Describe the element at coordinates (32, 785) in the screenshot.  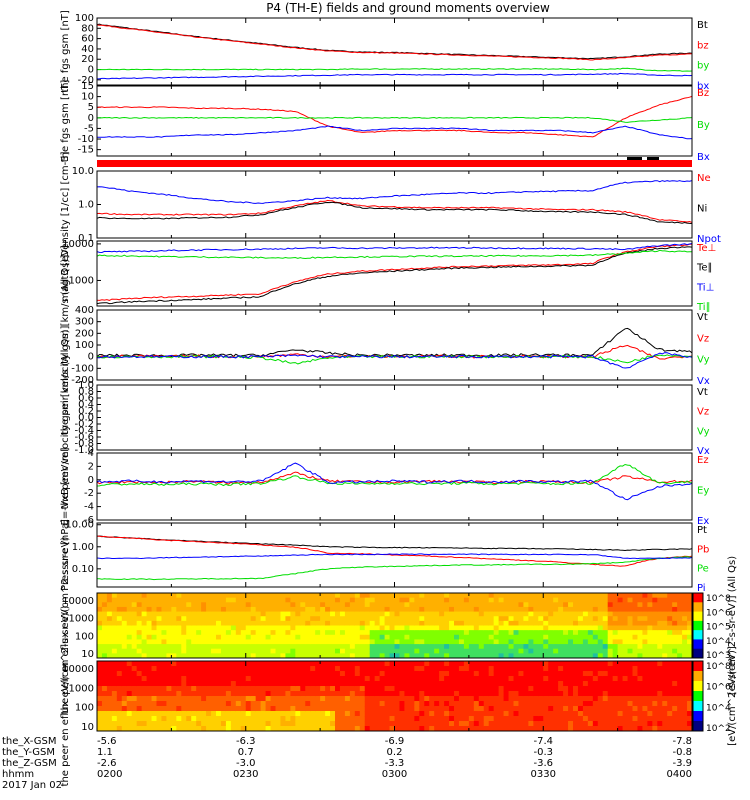
I see `date-label: 2017 Jan 02` at that location.